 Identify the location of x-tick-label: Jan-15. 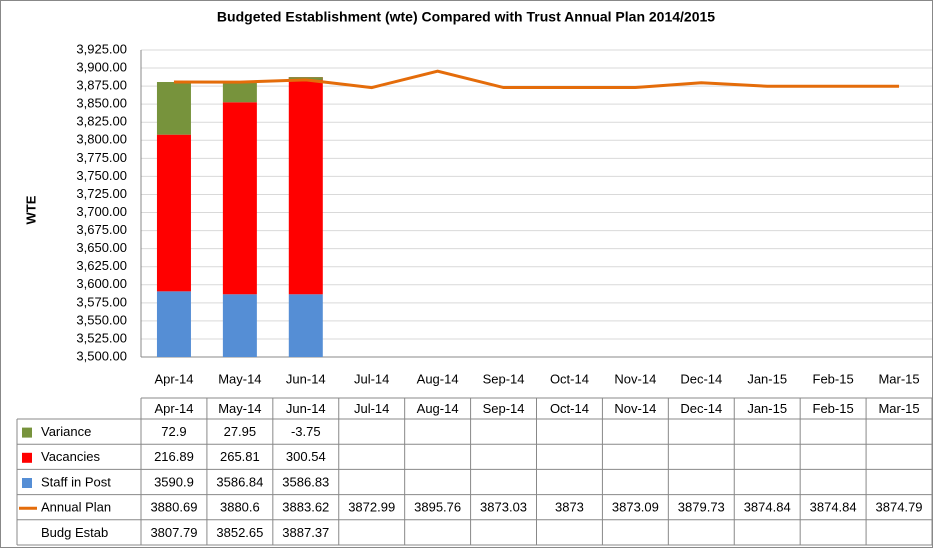
(767, 378).